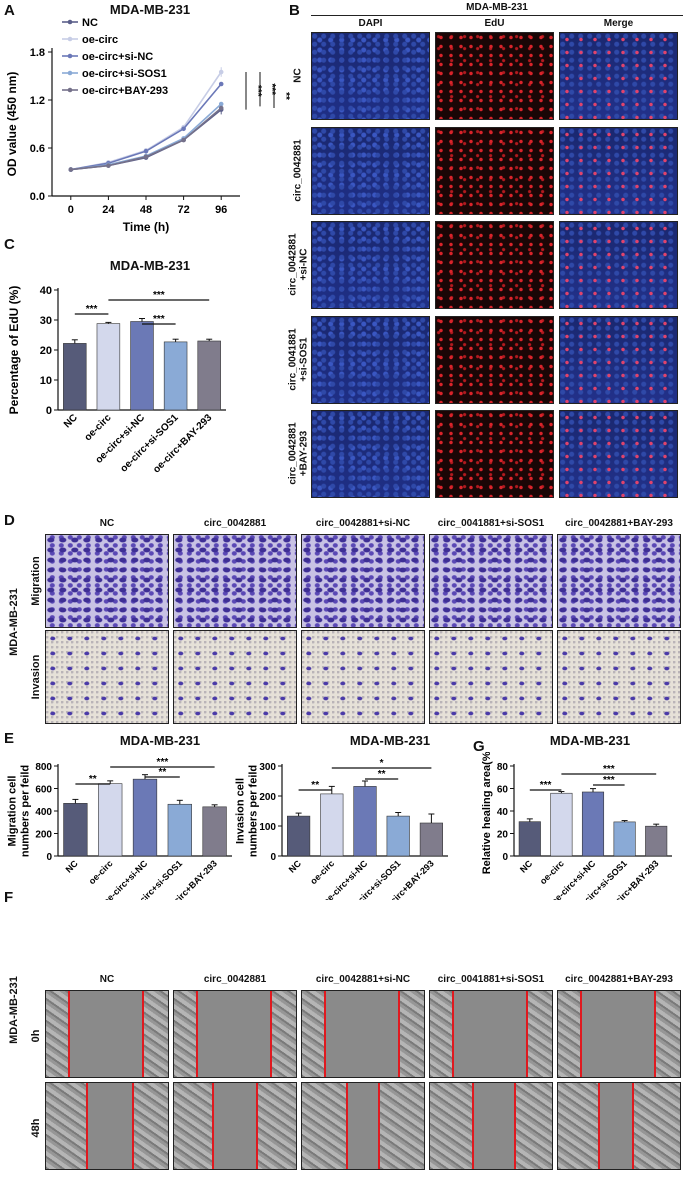 Image resolution: width=685 pixels, height=1179 pixels. Describe the element at coordinates (303, 264) in the screenshot. I see `row-label-si-nc: +si-NC` at that location.